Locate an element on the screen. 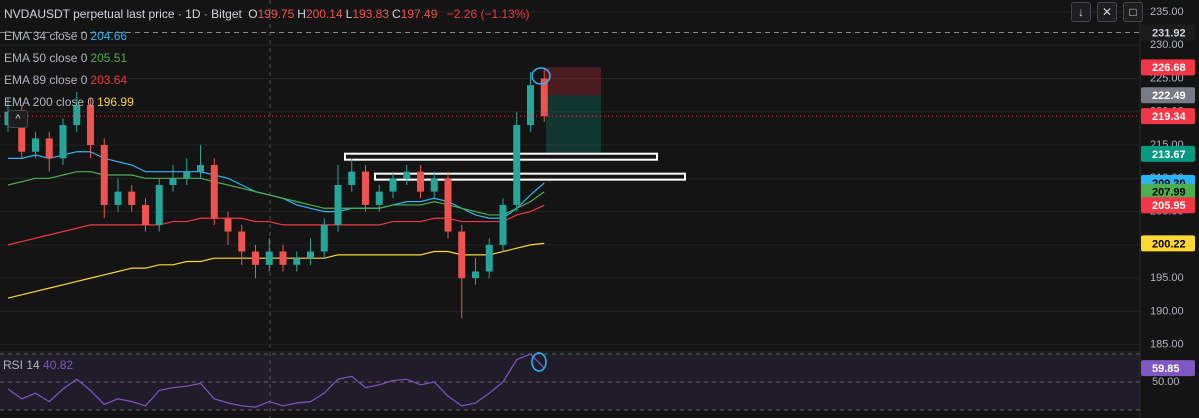 This screenshot has height=418, width=1199. ema-value: 203.64 is located at coordinates (109, 80).